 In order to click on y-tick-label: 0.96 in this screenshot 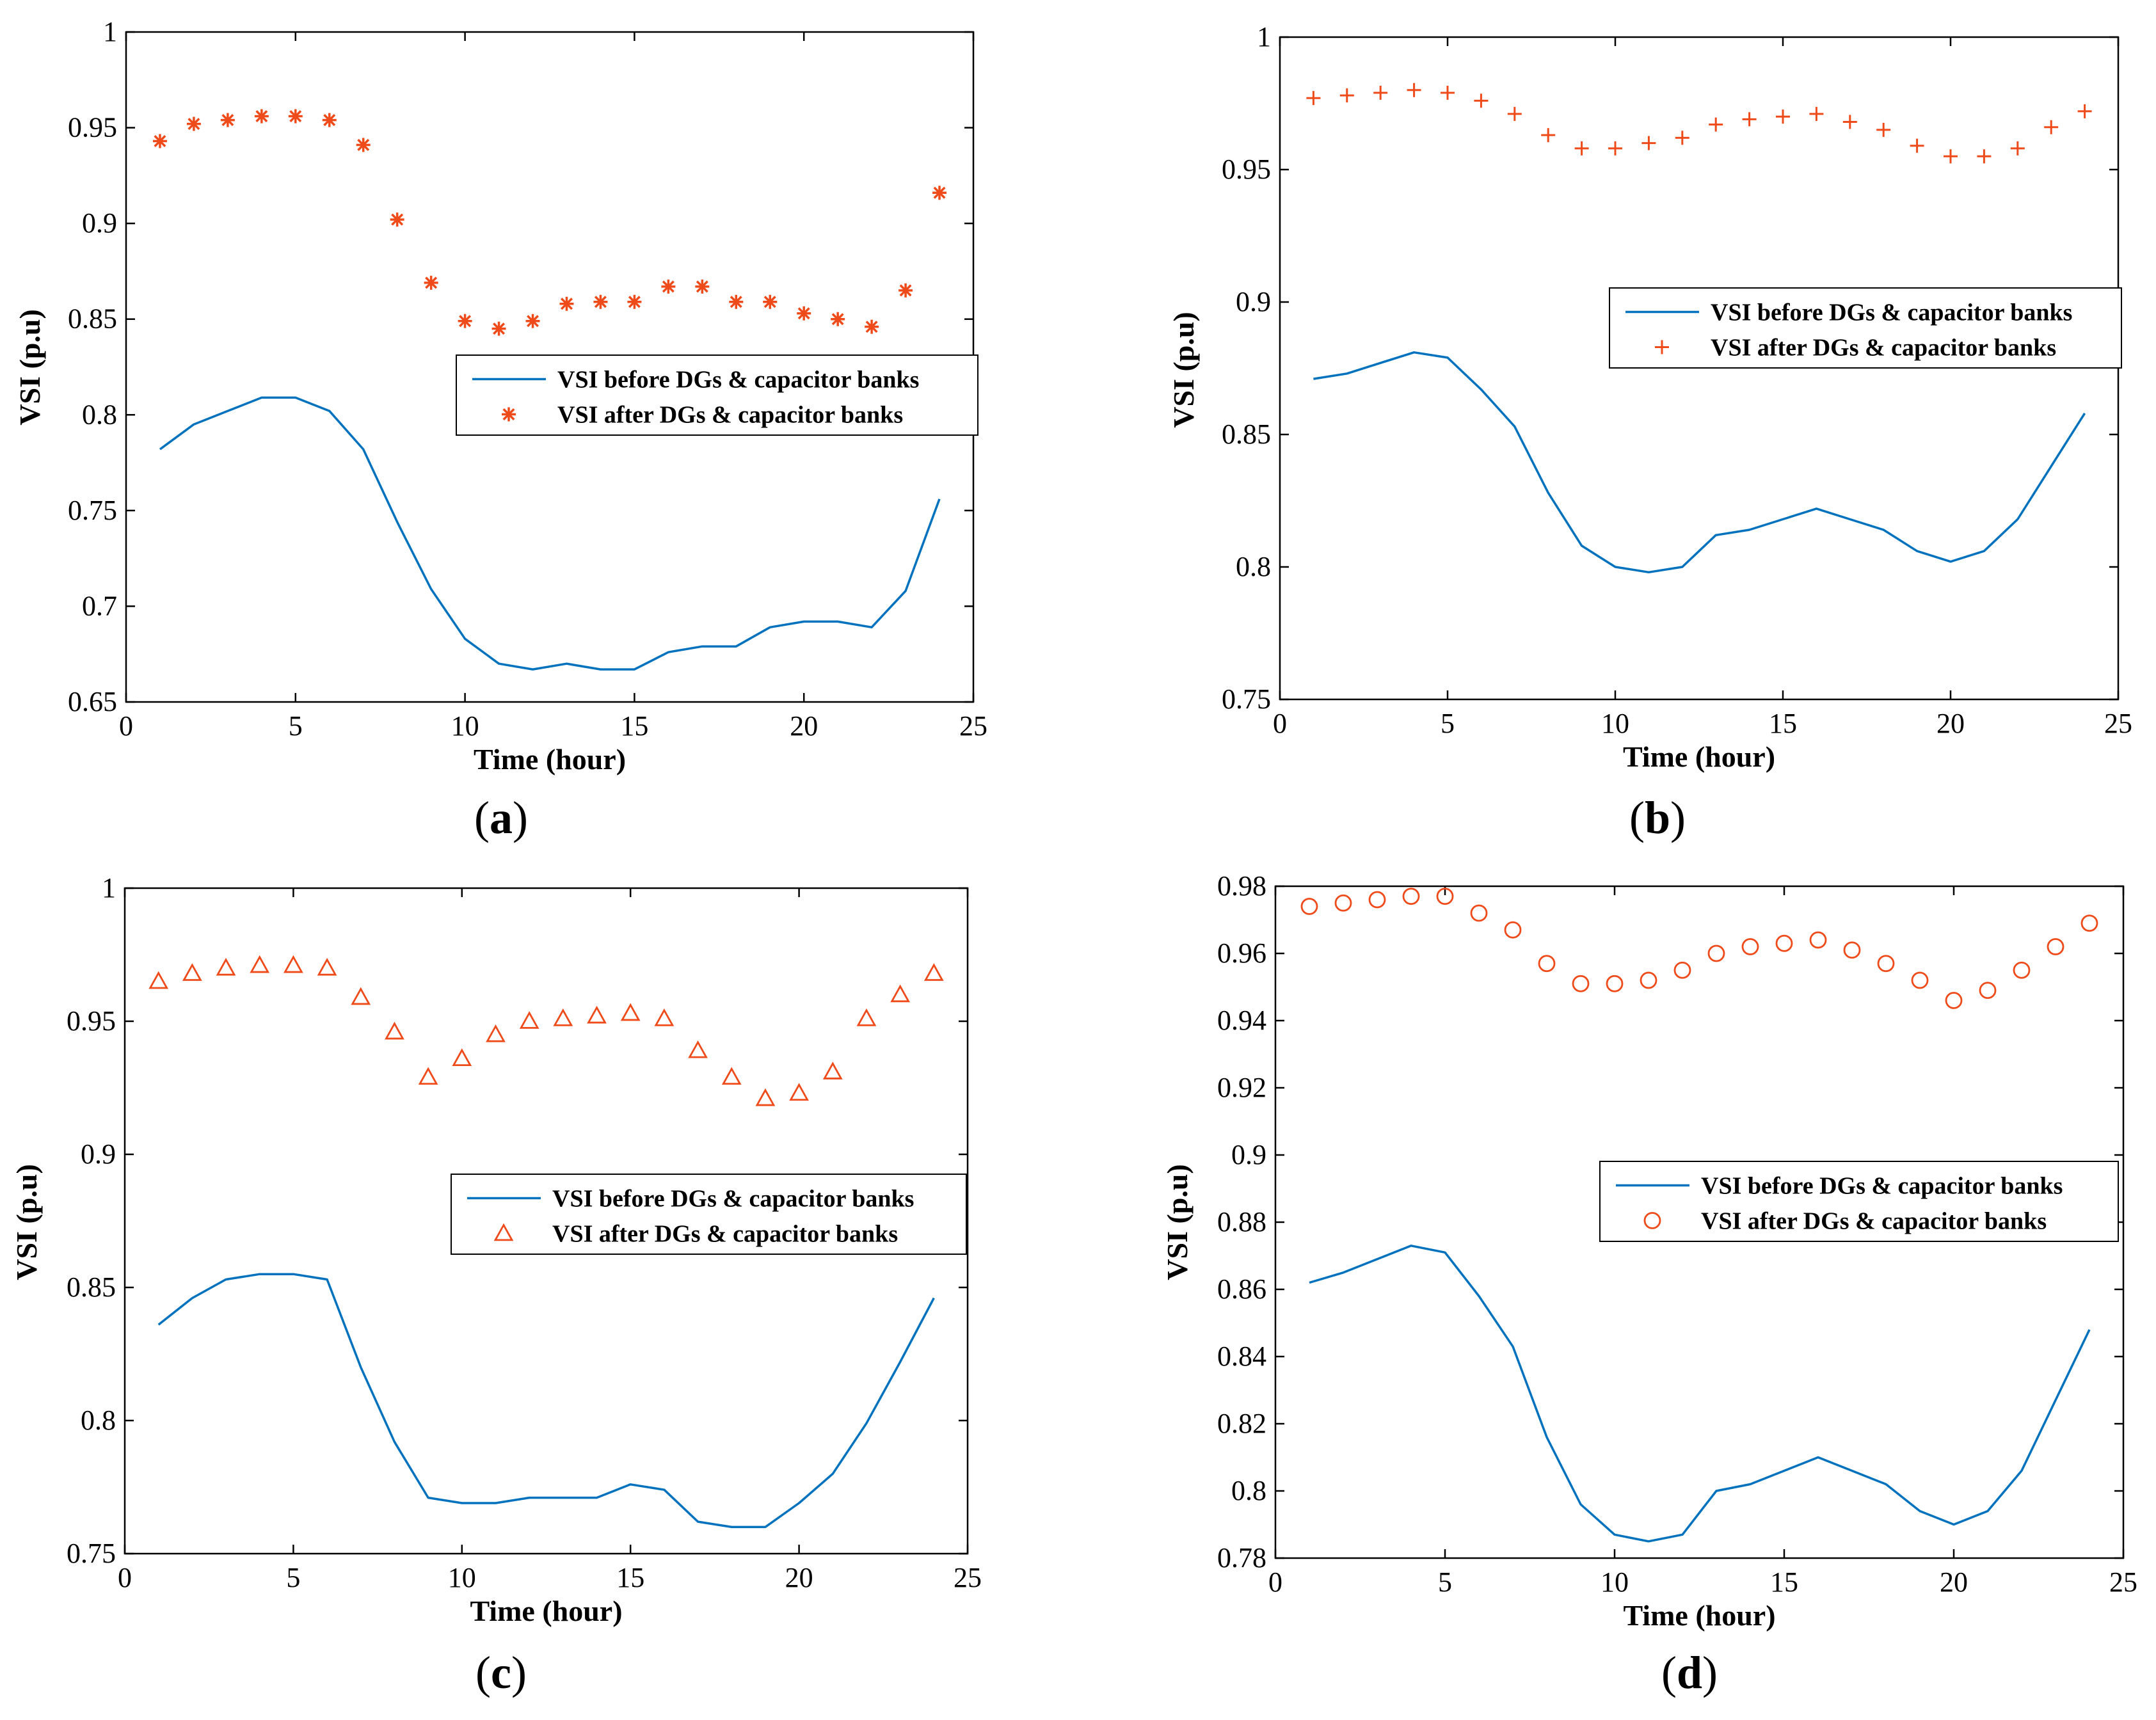, I will do `click(1241, 953)`.